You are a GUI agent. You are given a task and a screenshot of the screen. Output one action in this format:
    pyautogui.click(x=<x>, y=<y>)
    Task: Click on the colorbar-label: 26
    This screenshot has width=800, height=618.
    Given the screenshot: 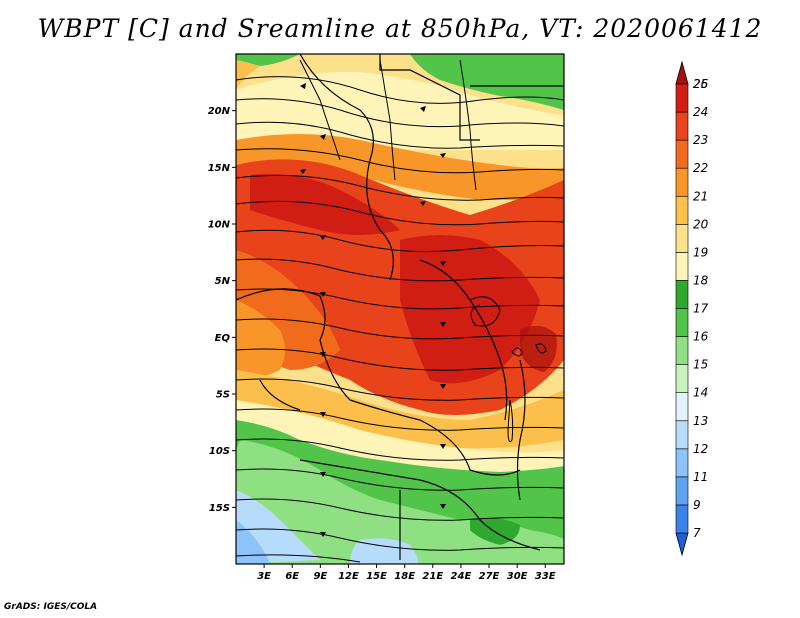 What is the action you would take?
    pyautogui.click(x=701, y=84)
    